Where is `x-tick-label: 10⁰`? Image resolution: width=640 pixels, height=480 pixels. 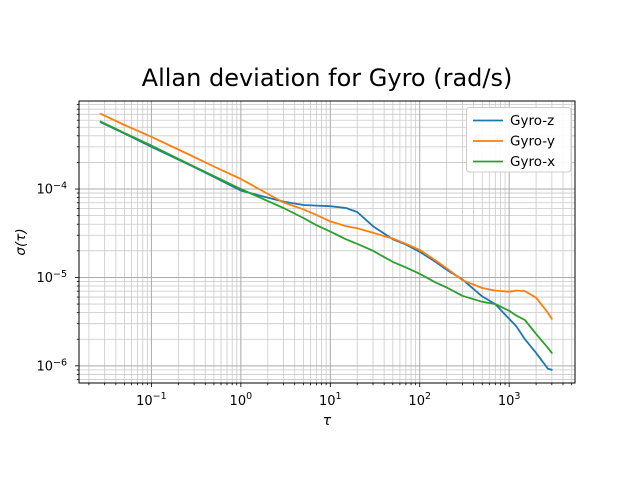 x-tick-label: 10⁰ is located at coordinates (241, 400).